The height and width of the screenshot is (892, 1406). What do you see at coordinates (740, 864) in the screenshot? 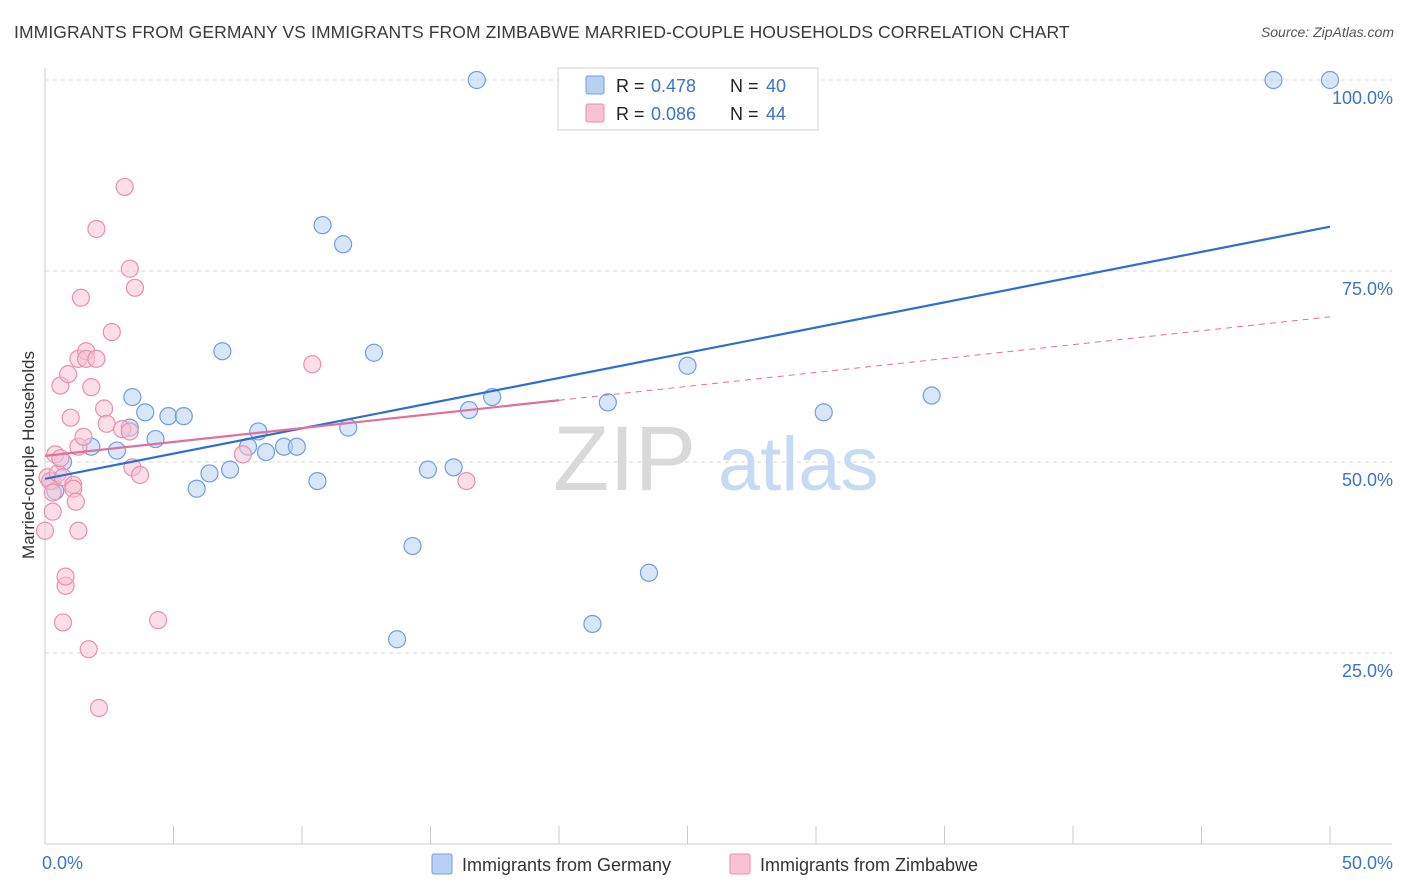
I see `legend-swatch-zimbabwe` at bounding box center [740, 864].